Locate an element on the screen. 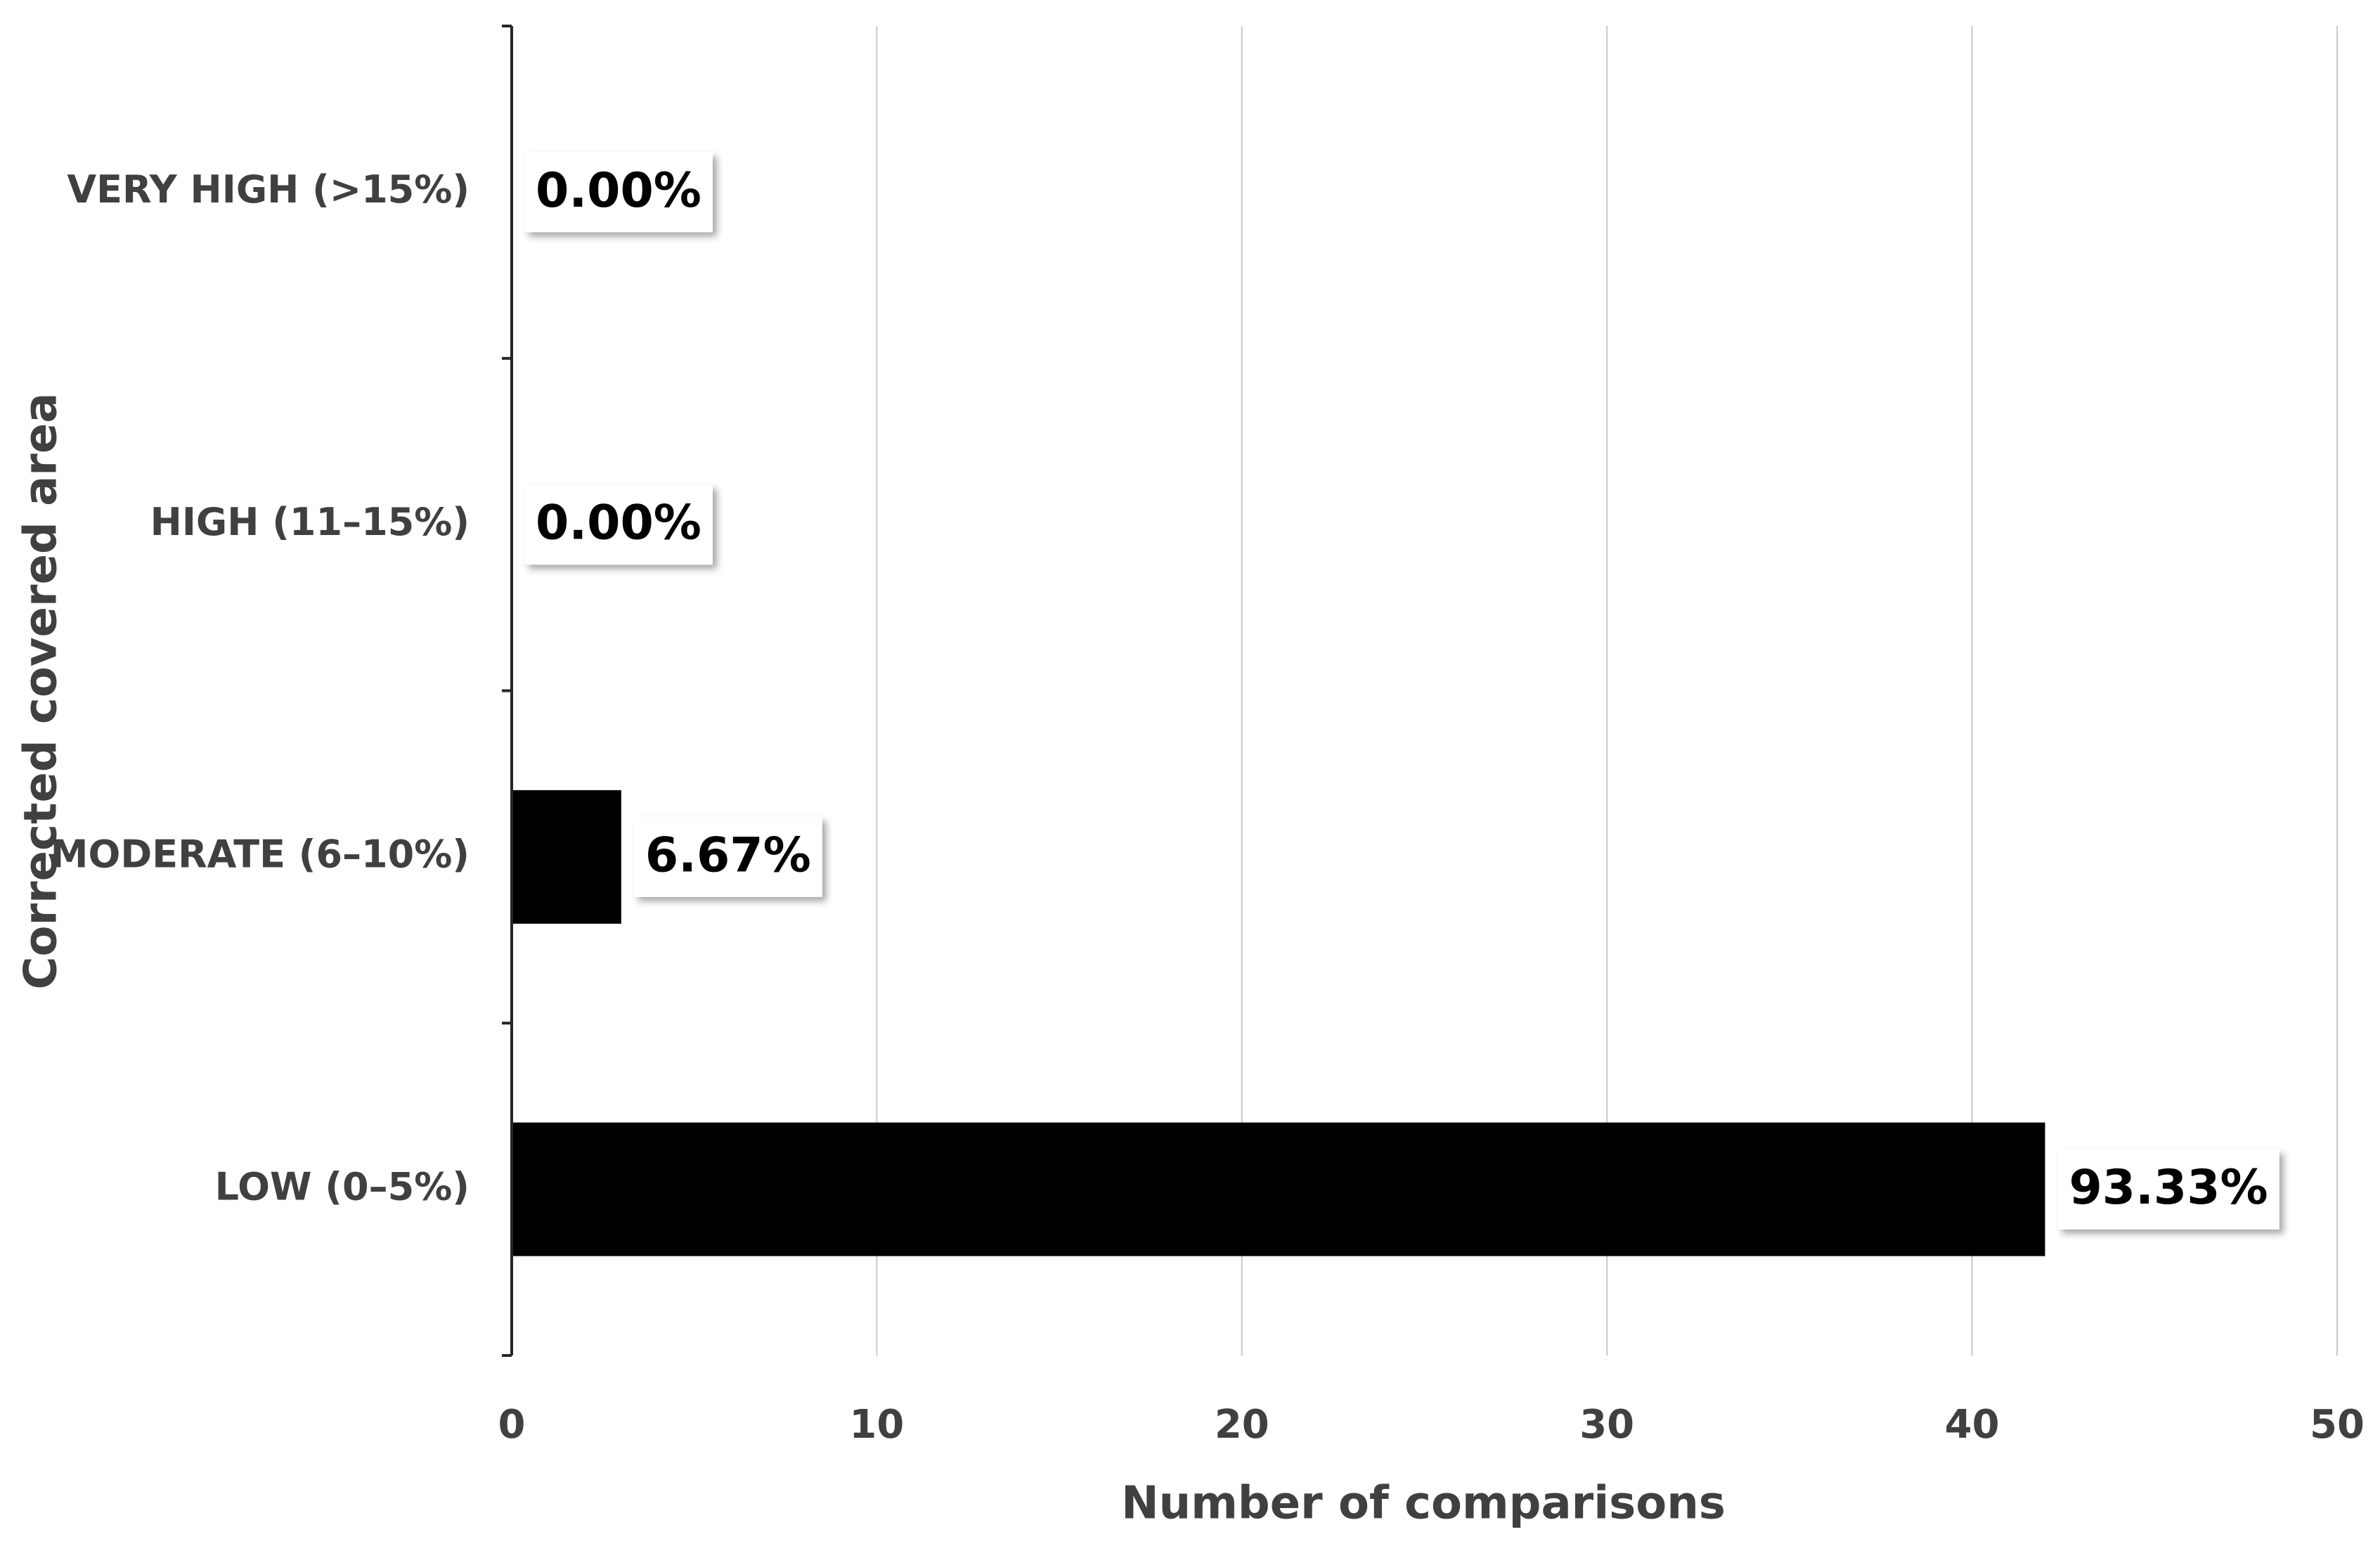 The width and height of the screenshot is (2380, 1546). y-tick-label: HIGH (11–15%) is located at coordinates (310, 522).